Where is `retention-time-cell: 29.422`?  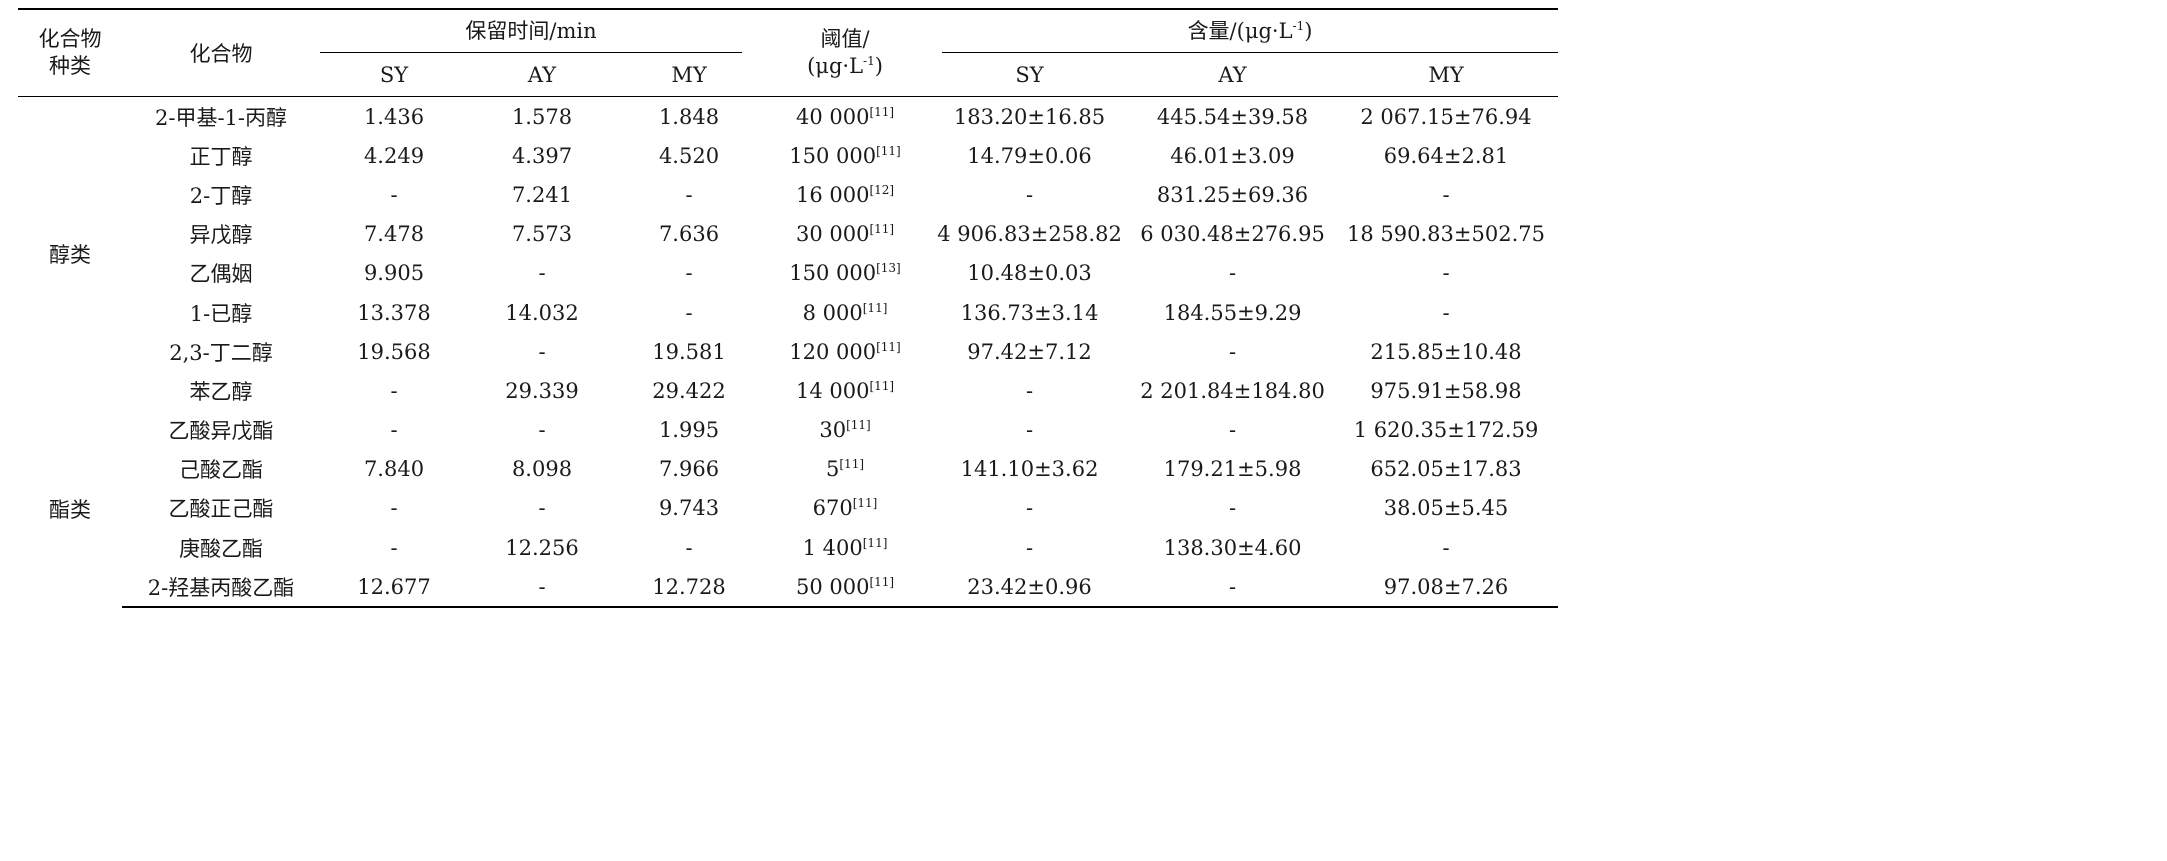
retention-time-cell: 29.422 is located at coordinates (689, 390).